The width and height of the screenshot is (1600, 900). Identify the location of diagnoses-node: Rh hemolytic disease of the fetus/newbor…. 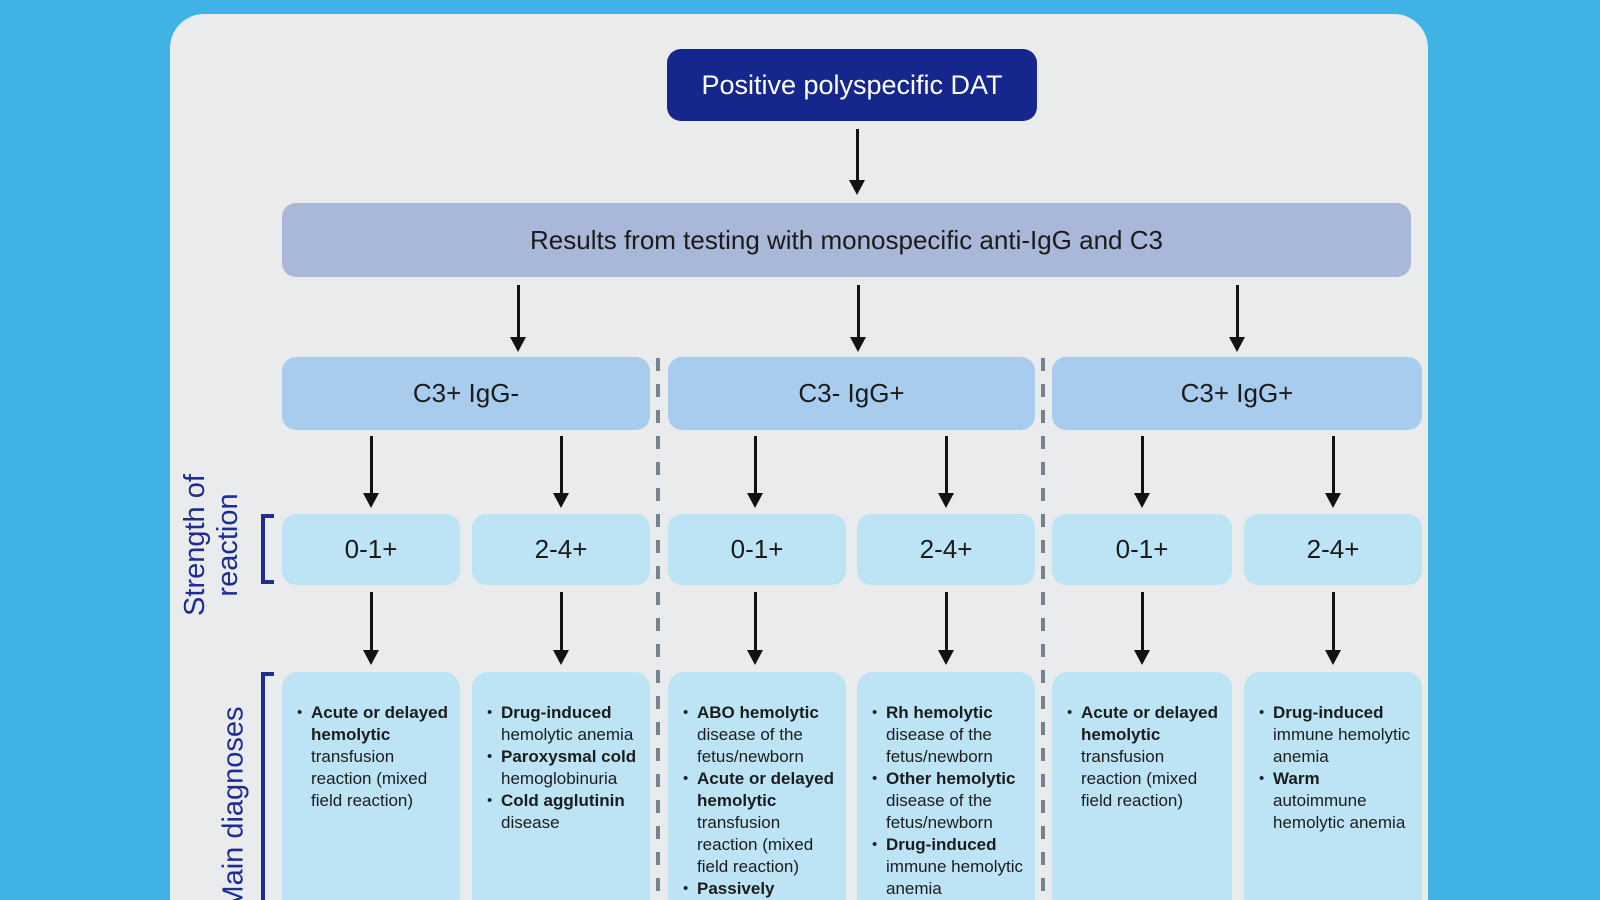
(946, 786).